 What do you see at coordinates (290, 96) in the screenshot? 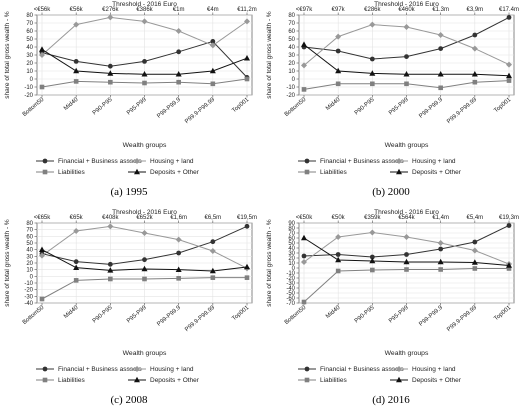
I see `y-tick-label: -20` at bounding box center [290, 96].